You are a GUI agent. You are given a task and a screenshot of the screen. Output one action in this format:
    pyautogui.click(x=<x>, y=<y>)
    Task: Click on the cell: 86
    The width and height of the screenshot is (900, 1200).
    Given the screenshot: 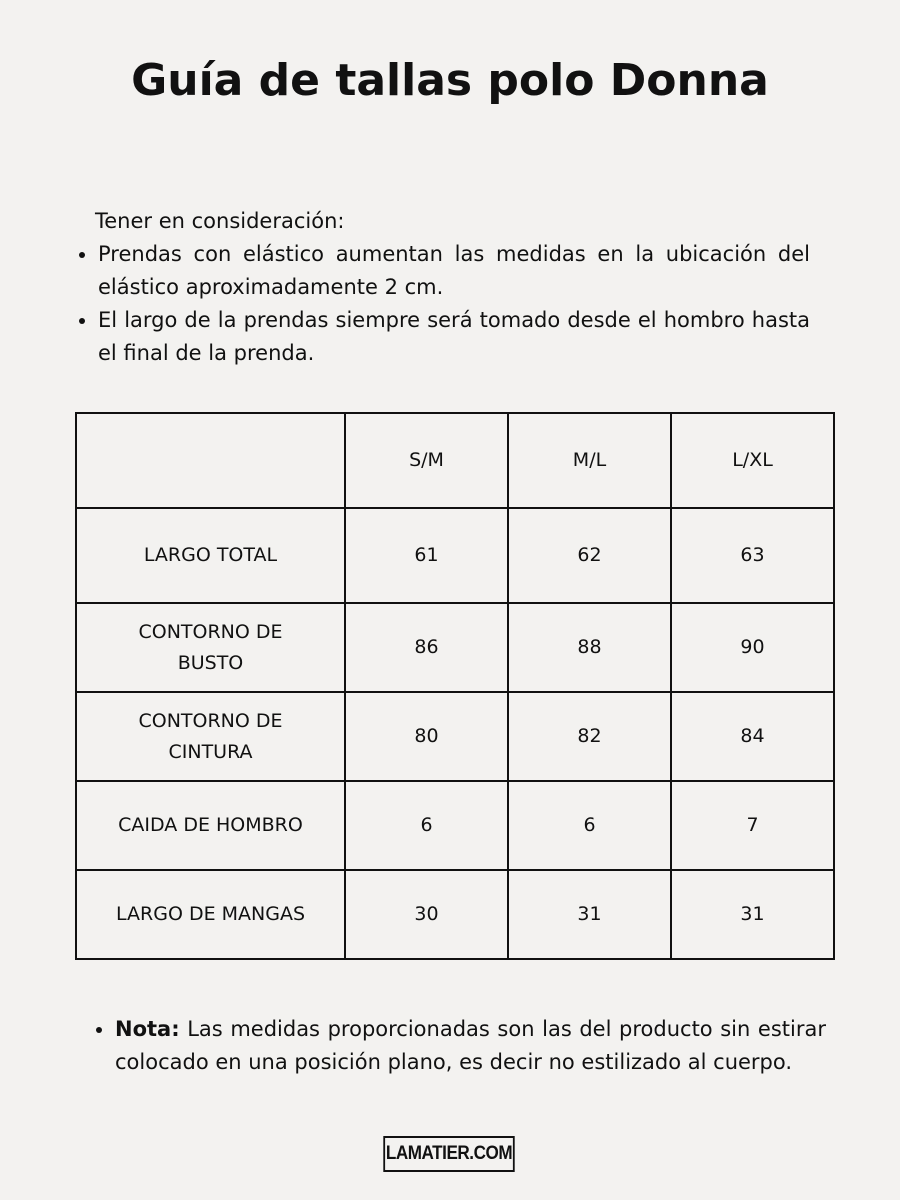 What is the action you would take?
    pyautogui.click(x=426, y=647)
    